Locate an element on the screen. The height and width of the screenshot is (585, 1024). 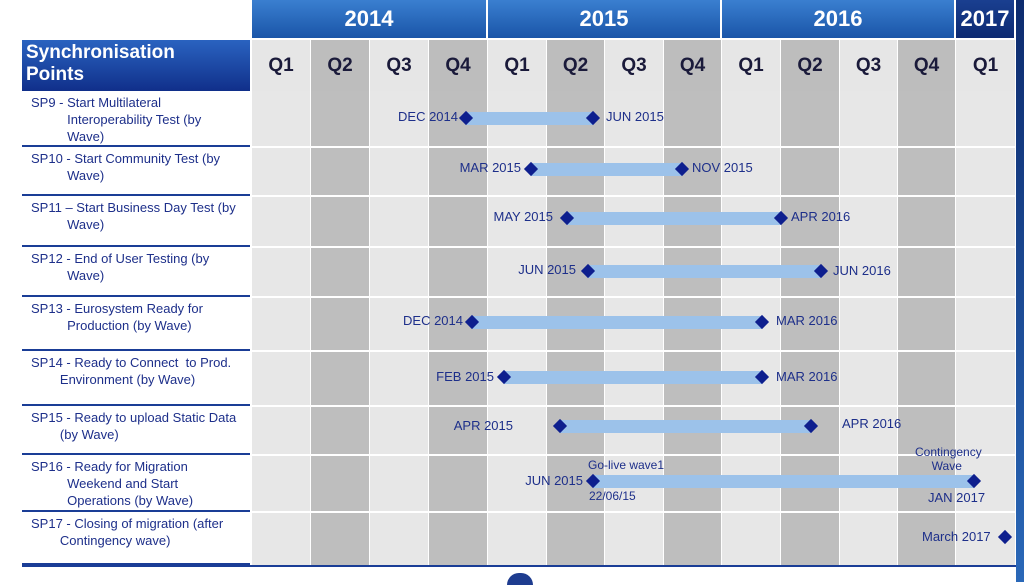
end-date-label: March 2017 is located at coordinates (956, 536).